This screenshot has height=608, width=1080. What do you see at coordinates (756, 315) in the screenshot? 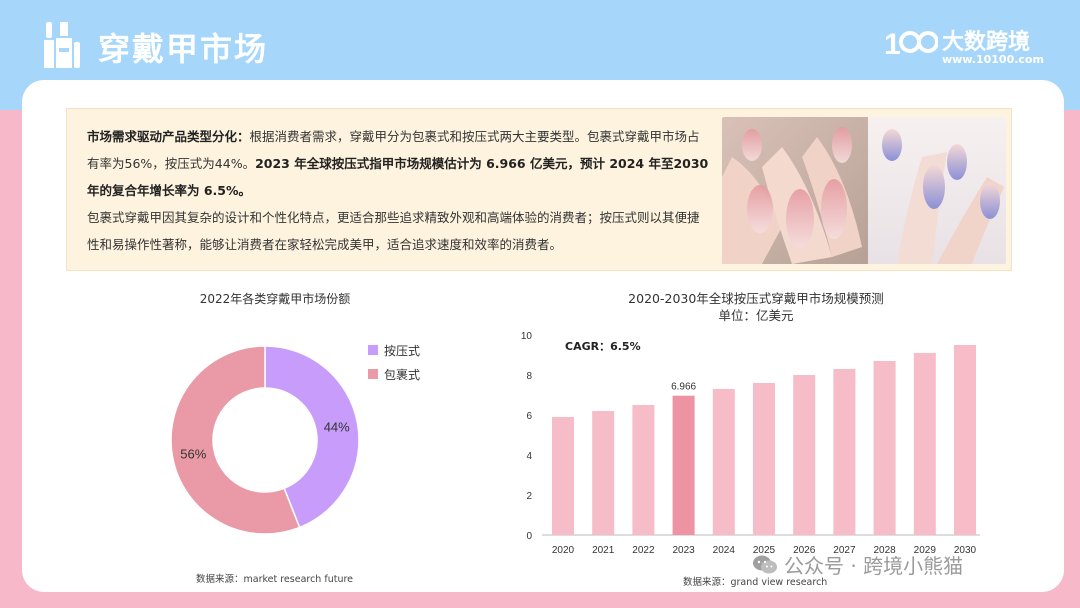
I see `bar-chart-subtitle: 单位：亿美元` at bounding box center [756, 315].